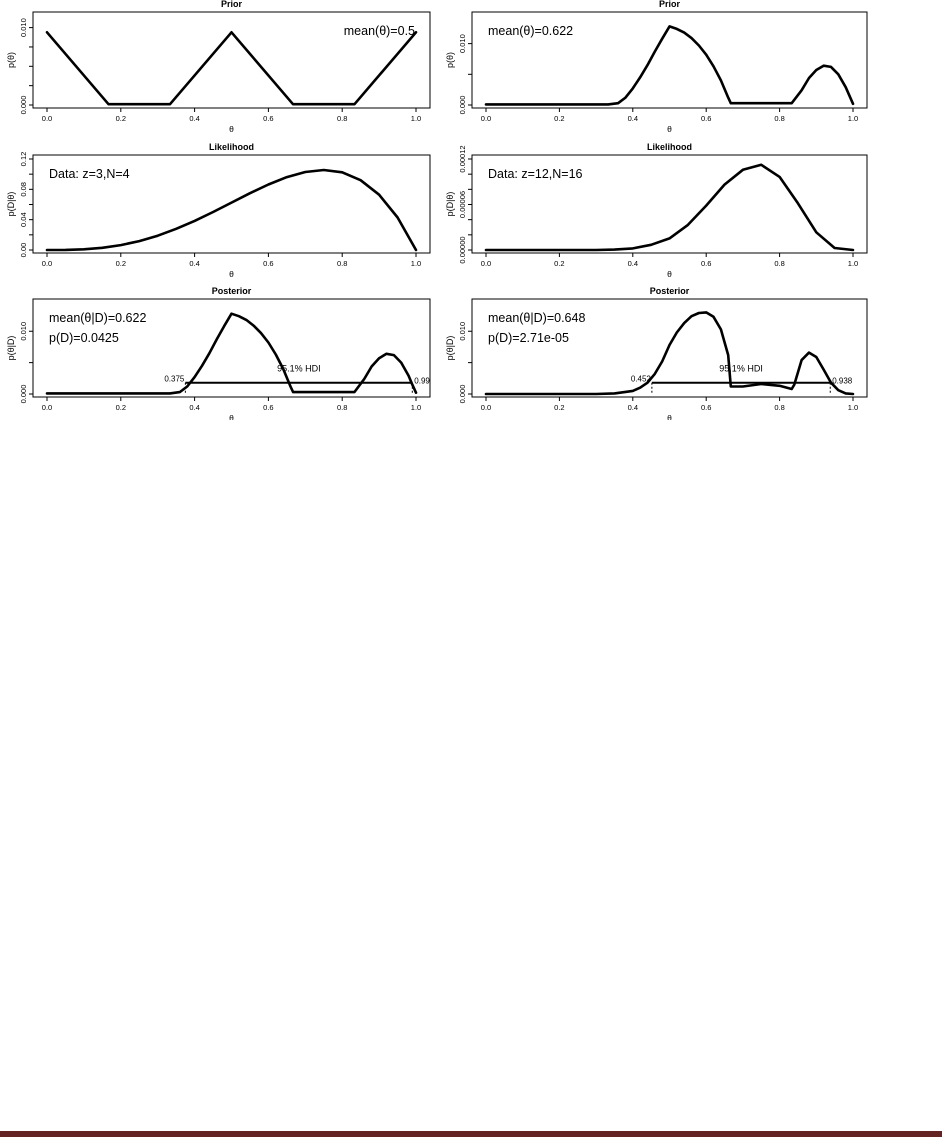 This screenshot has width=942, height=1141. Describe the element at coordinates (462, 158) in the screenshot. I see `y-tick-label: 0.00012` at that location.